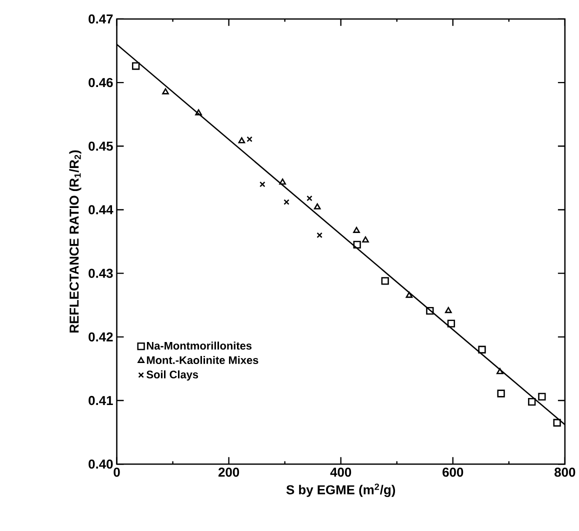 The width and height of the screenshot is (579, 531). What do you see at coordinates (100, 273) in the screenshot?
I see `y-tick-label: 0.43` at bounding box center [100, 273].